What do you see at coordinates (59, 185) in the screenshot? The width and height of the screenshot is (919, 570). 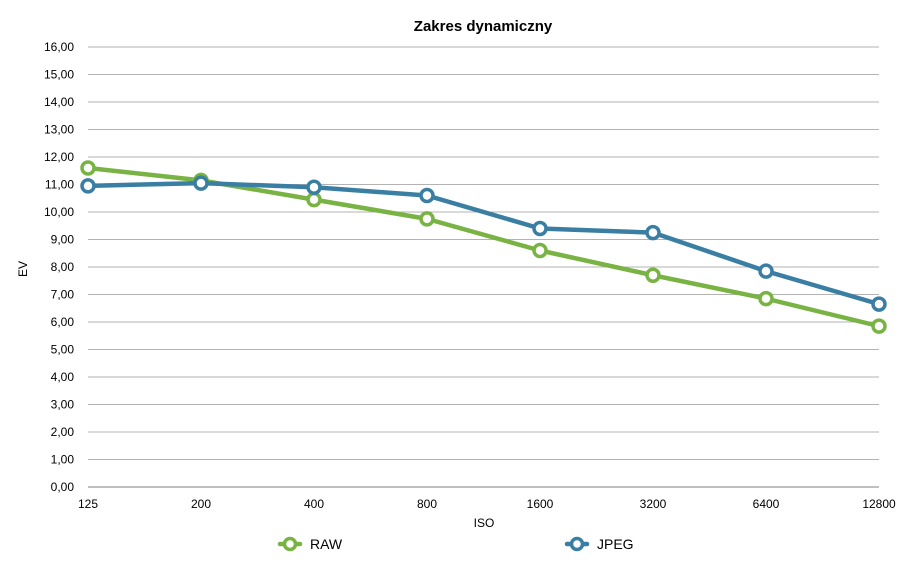 I see `y-tick-label: 11,00` at bounding box center [59, 185].